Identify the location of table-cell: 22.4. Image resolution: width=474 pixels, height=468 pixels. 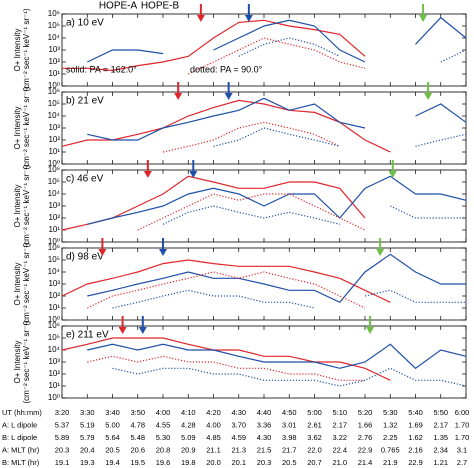
(339, 449).